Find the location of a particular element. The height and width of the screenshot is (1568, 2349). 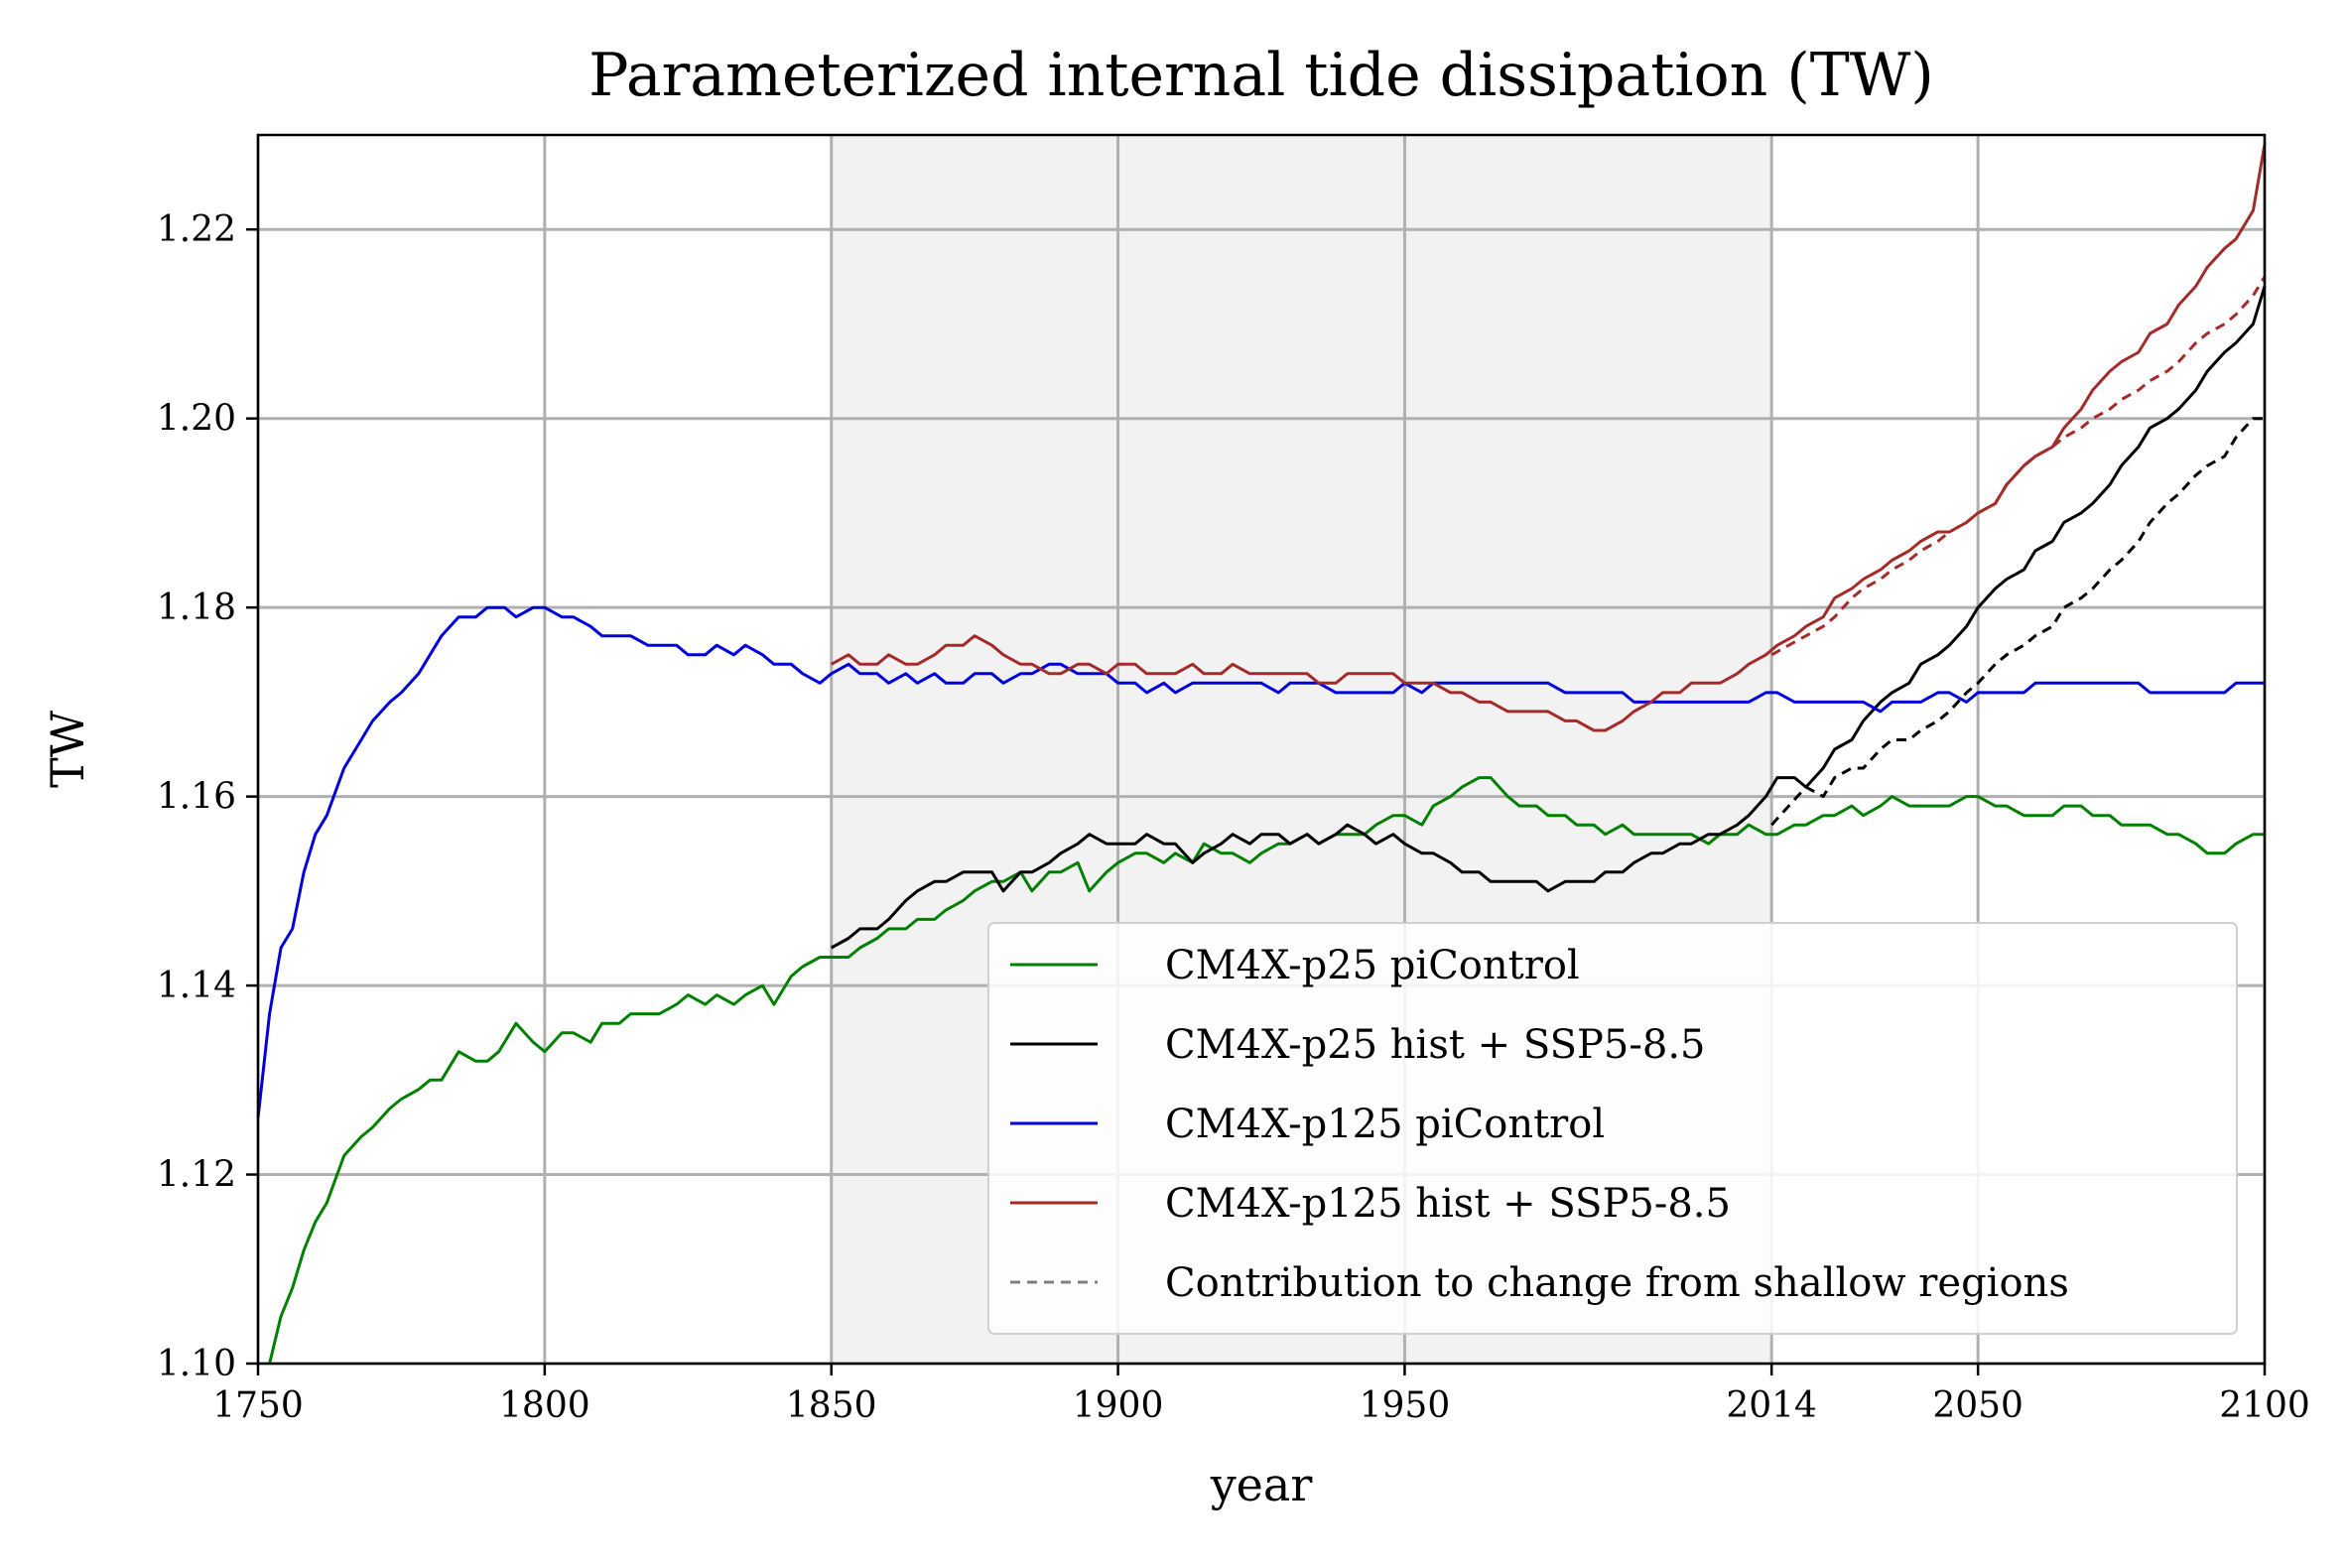

y-tick-label: 1.20 is located at coordinates (197, 419).